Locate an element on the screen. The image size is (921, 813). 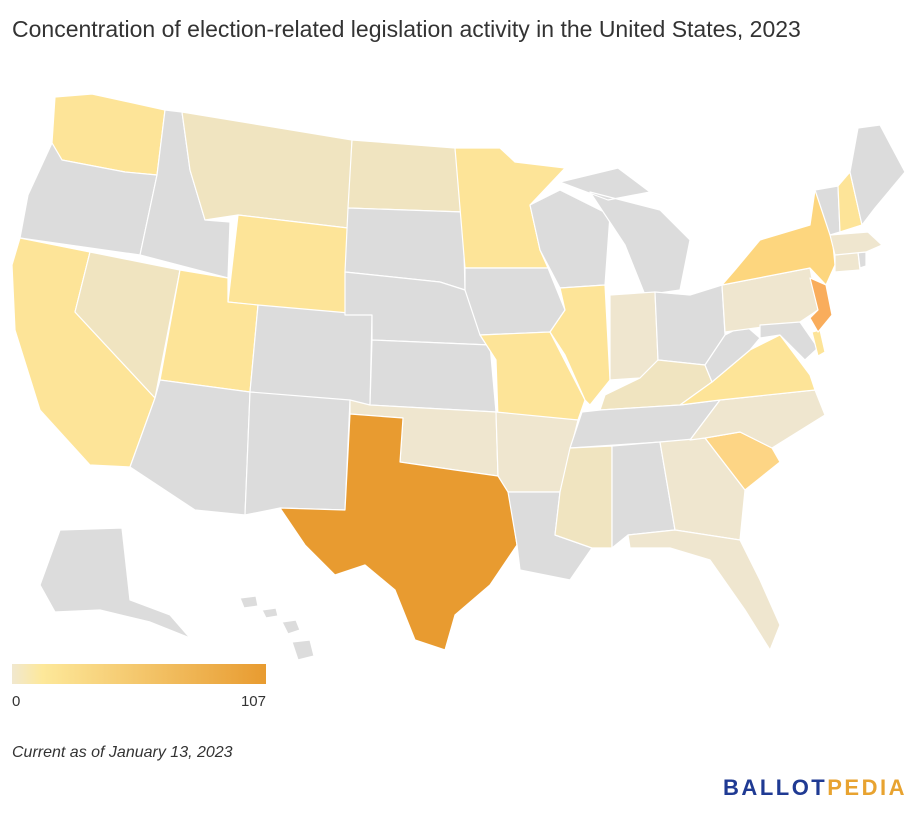
color-legend: 0 107 is located at coordinates (139, 688).